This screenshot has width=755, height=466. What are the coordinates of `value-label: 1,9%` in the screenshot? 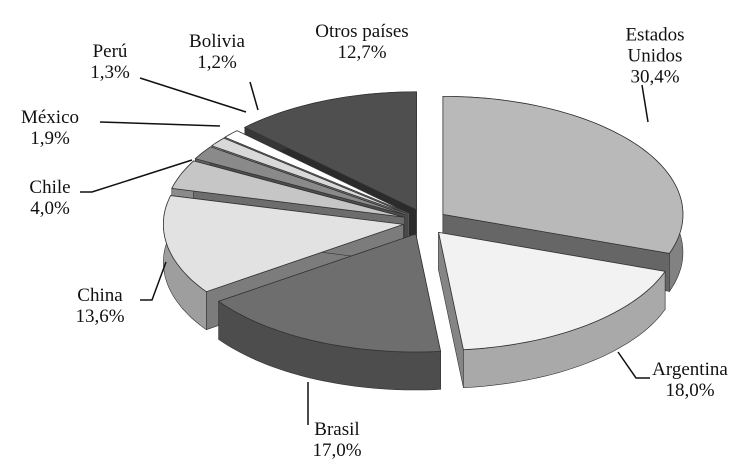 It's located at (50, 138).